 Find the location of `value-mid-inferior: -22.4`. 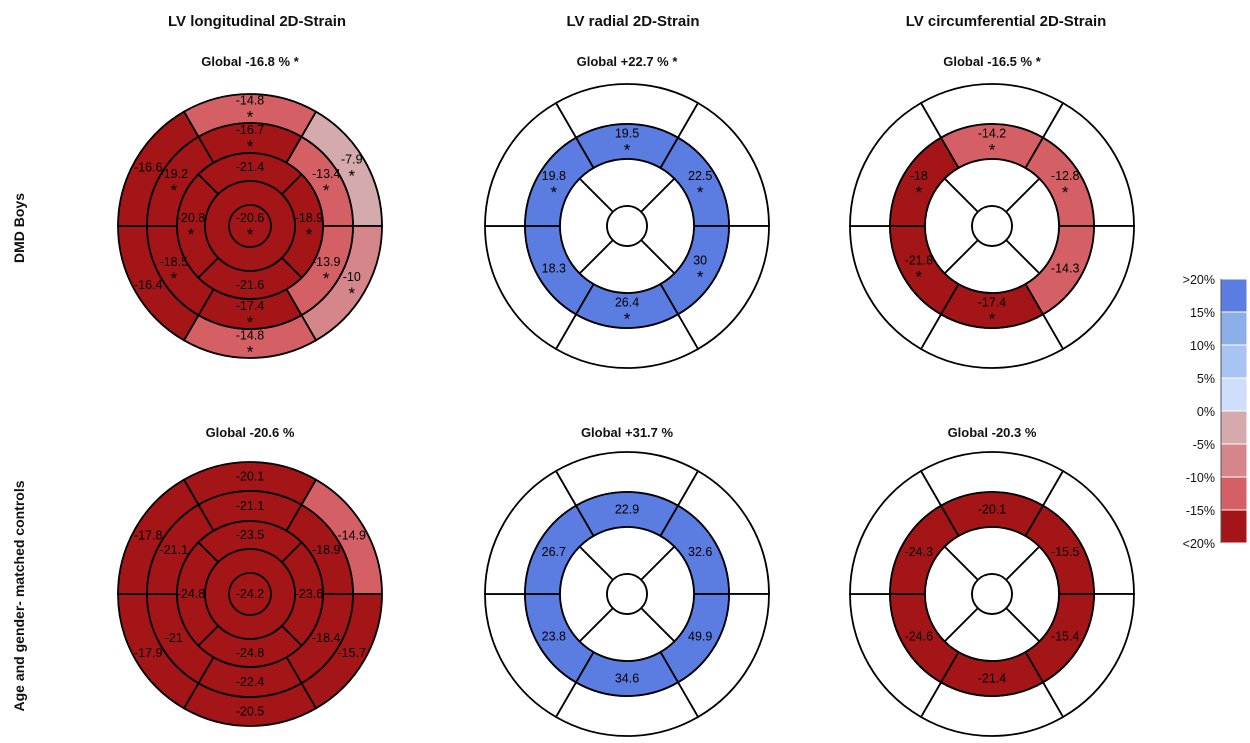

value-mid-inferior: -22.4 is located at coordinates (250, 682).